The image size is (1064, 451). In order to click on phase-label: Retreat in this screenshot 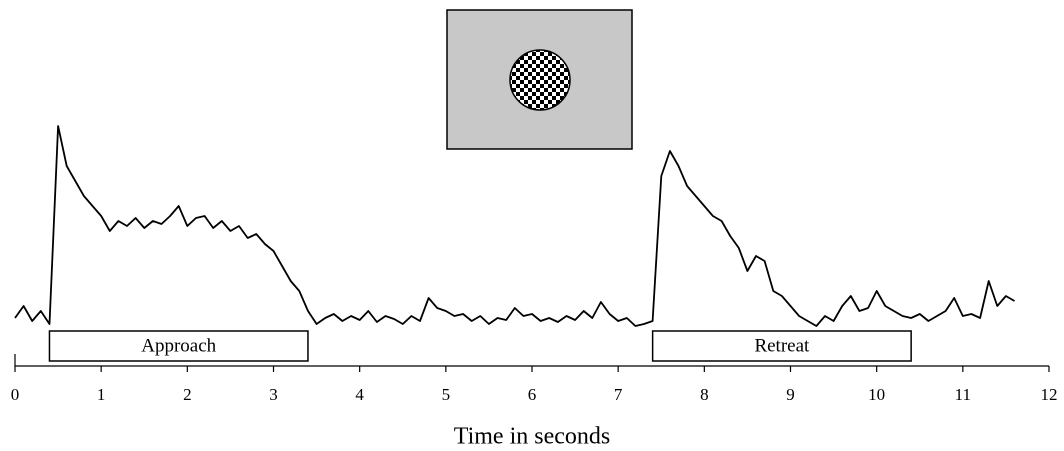, I will do `click(782, 345)`.